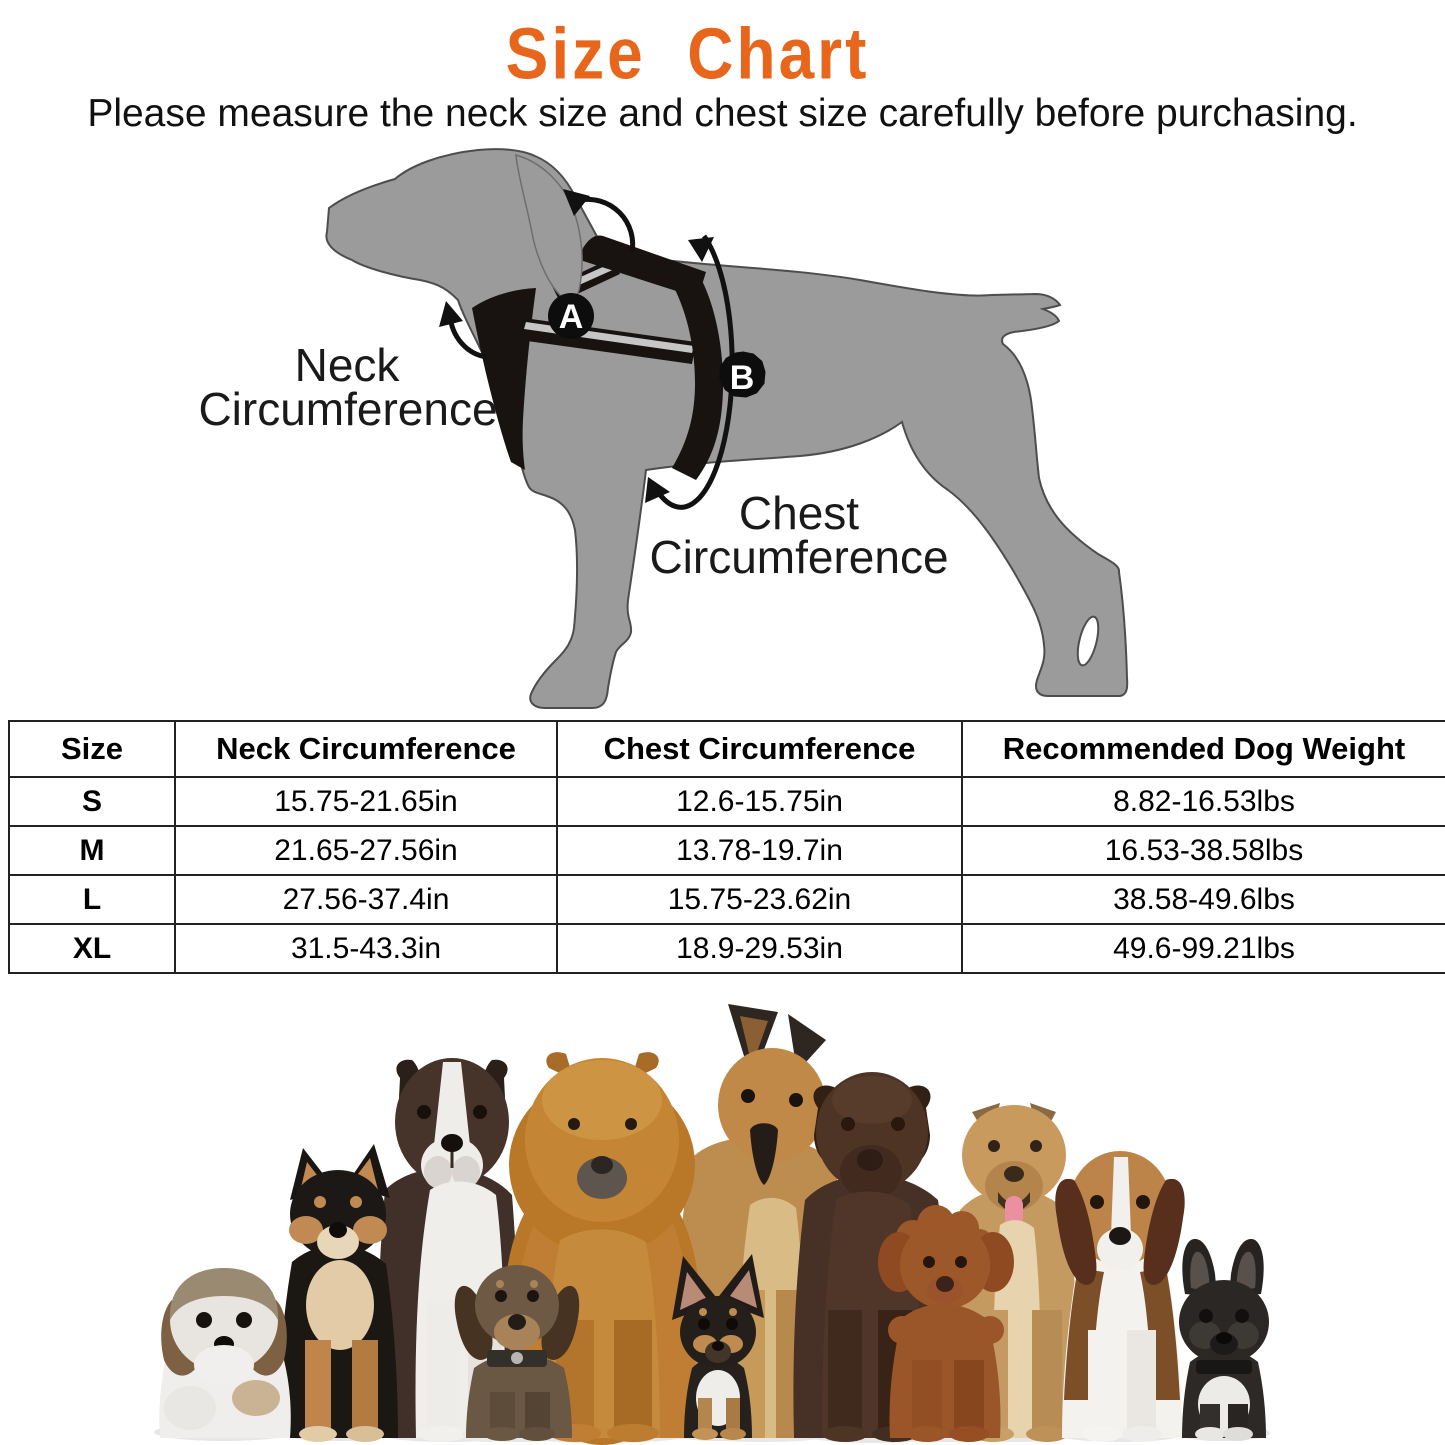 This screenshot has height=1445, width=1445. I want to click on svg-text: Neck, so click(348, 365).